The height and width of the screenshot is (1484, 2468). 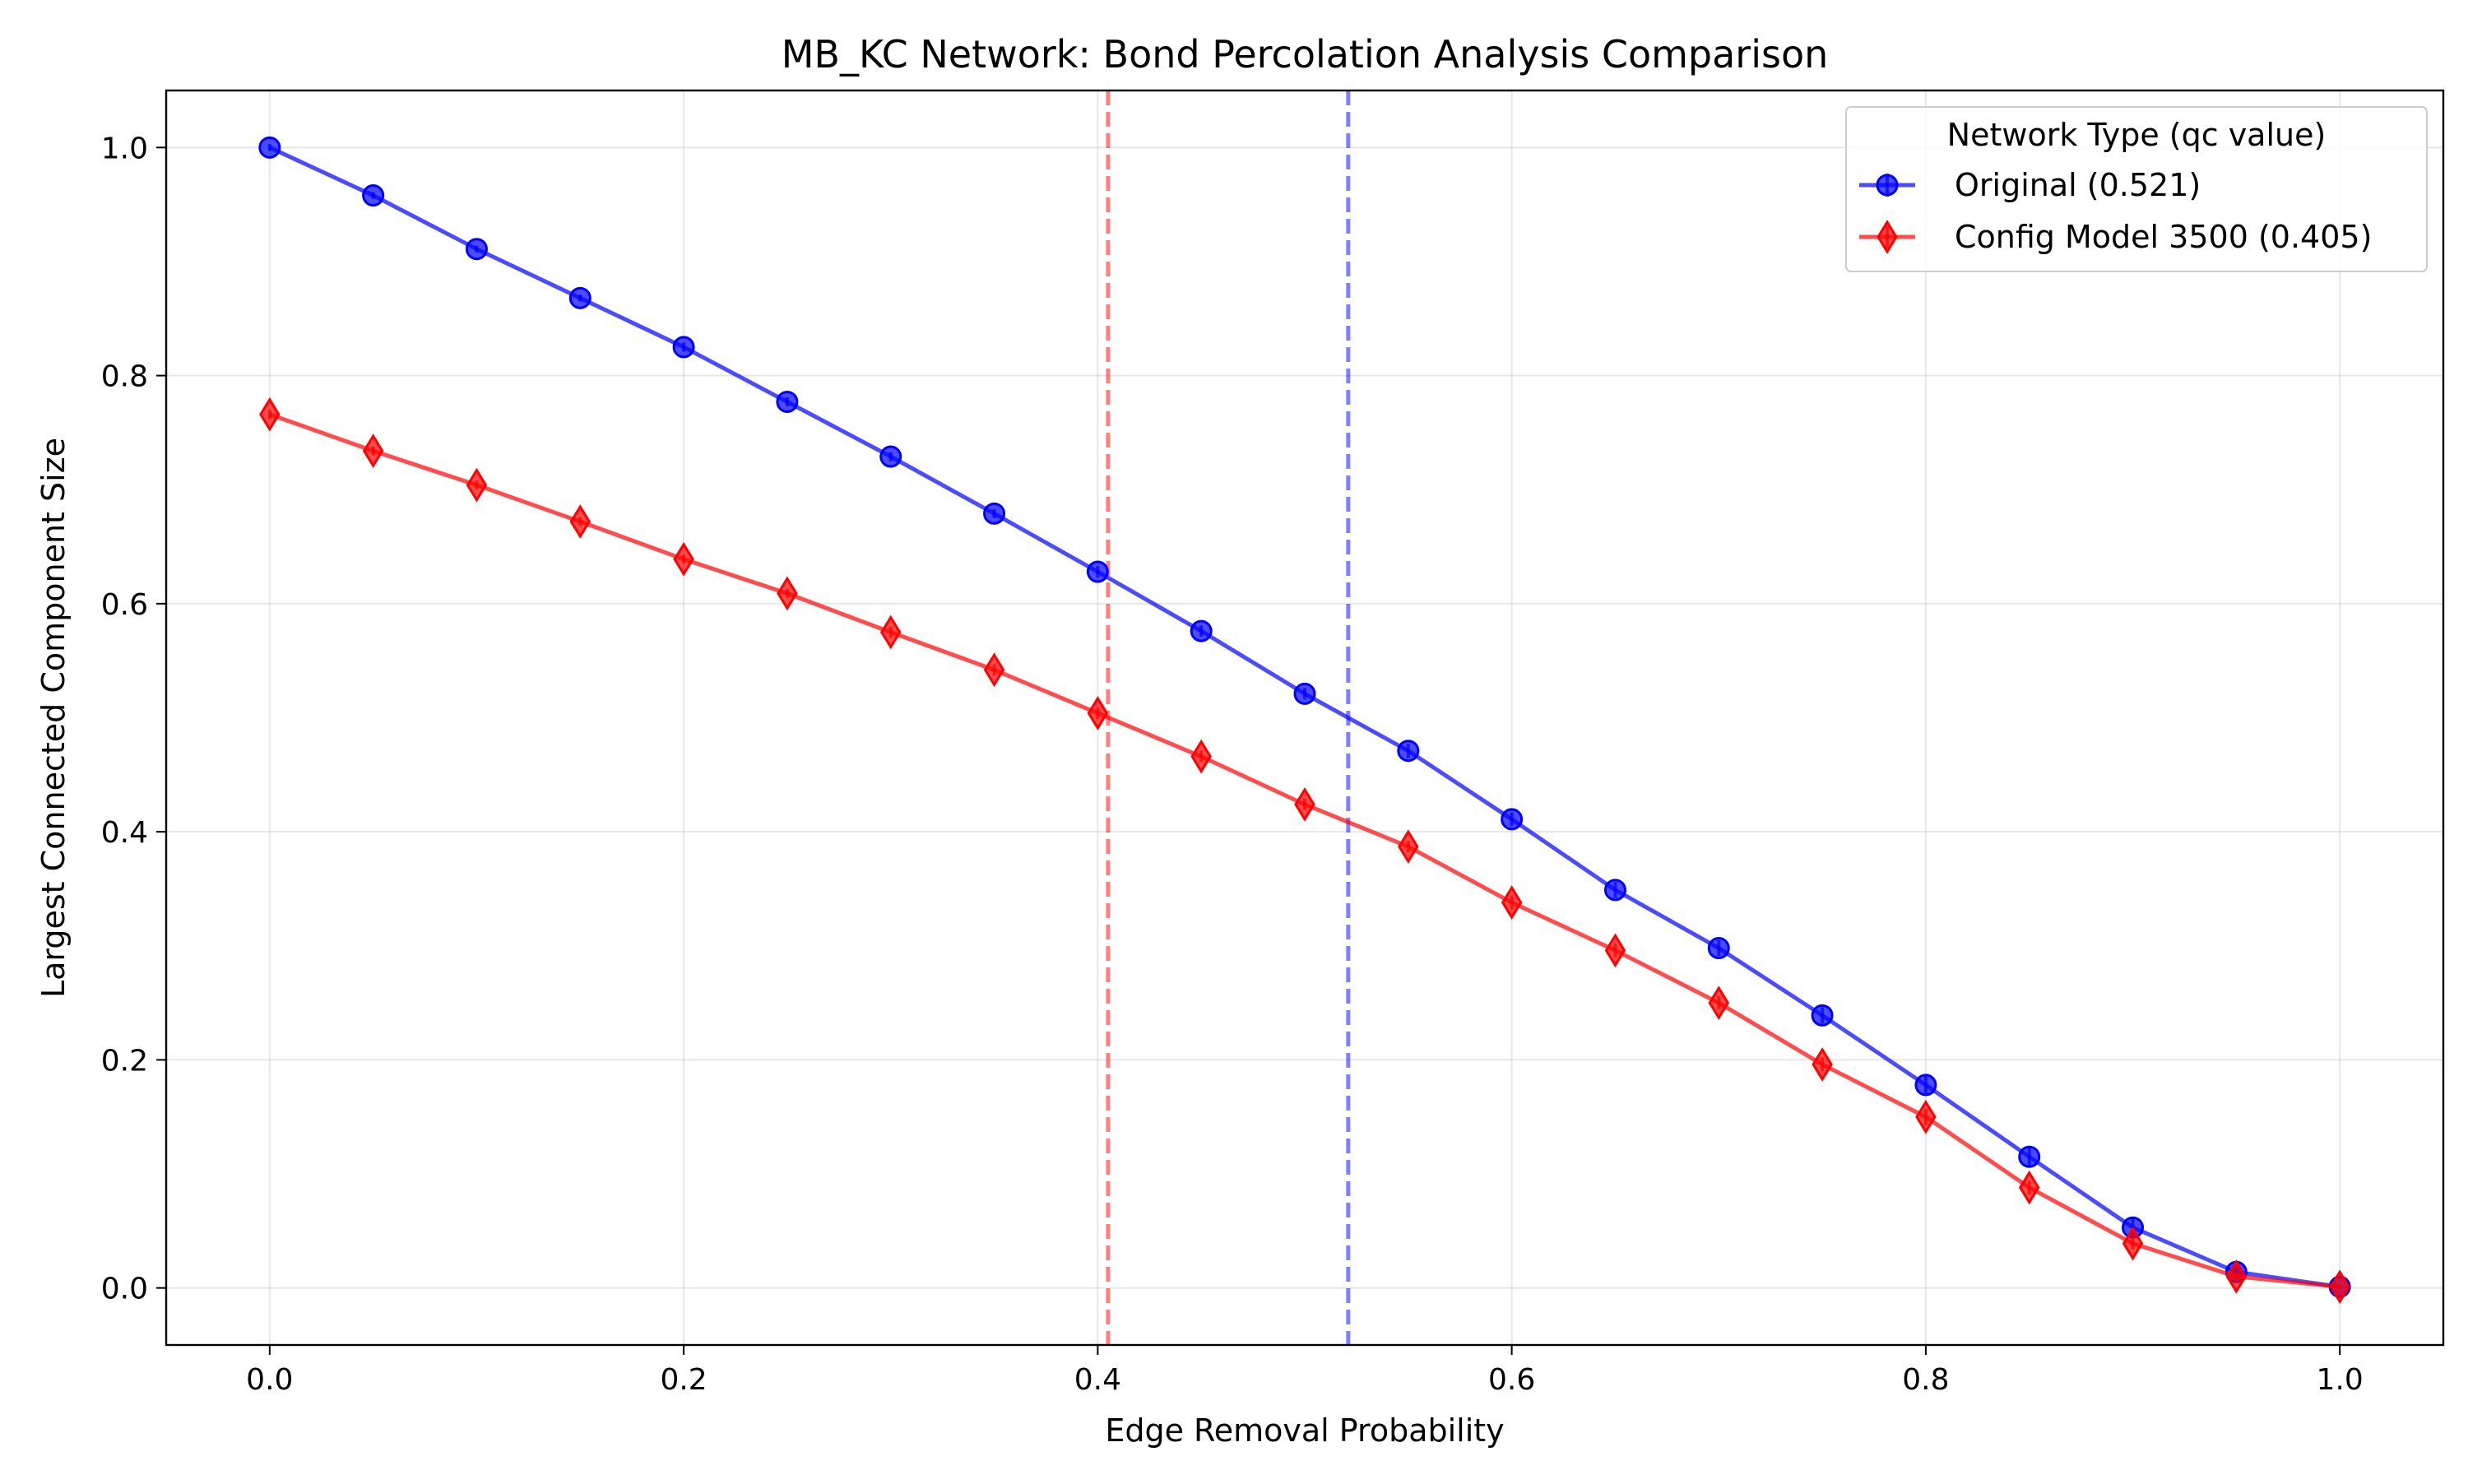 What do you see at coordinates (124, 605) in the screenshot?
I see `y-tick-label: 0.6` at bounding box center [124, 605].